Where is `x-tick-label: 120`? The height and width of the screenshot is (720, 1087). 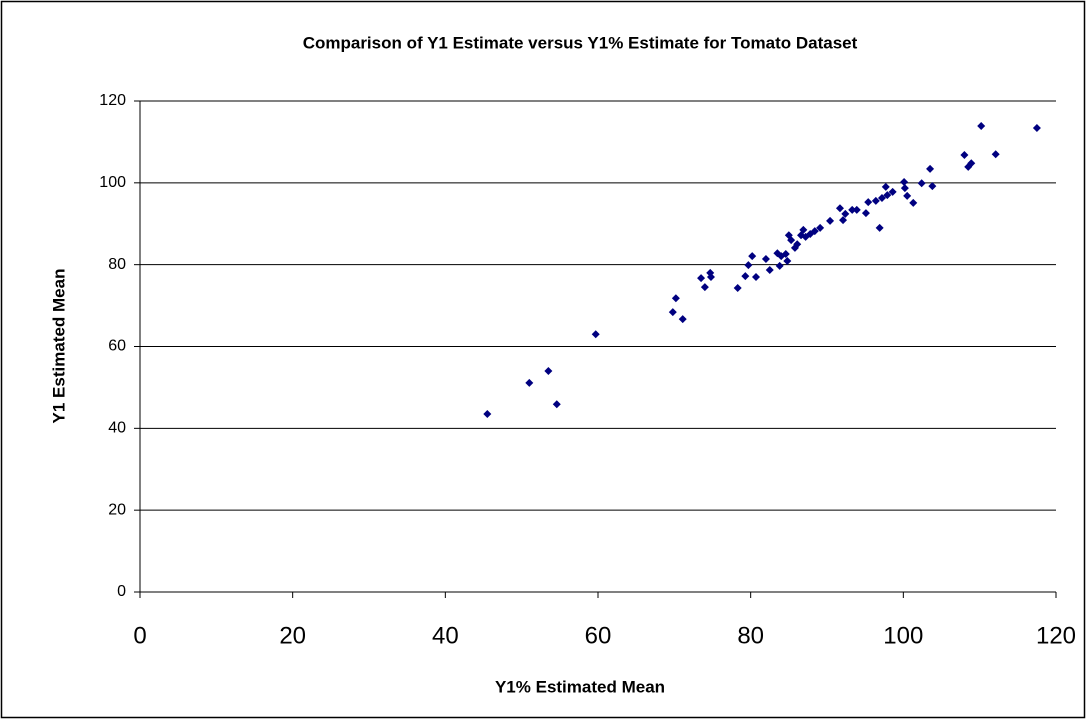 x-tick-label: 120 is located at coordinates (1056, 635).